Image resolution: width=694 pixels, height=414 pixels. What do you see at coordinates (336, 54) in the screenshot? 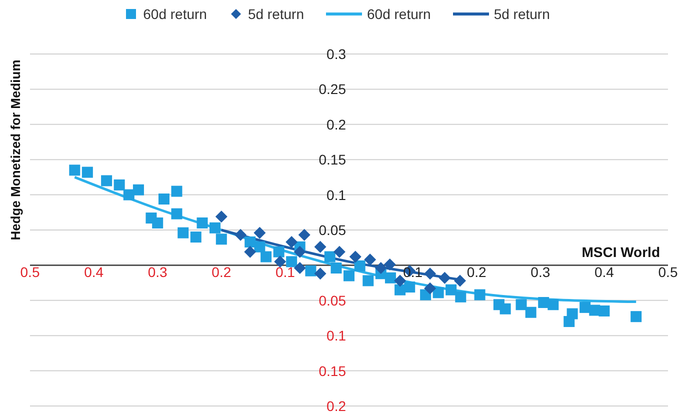
I see `y-tick-label: 0.3` at bounding box center [336, 54].